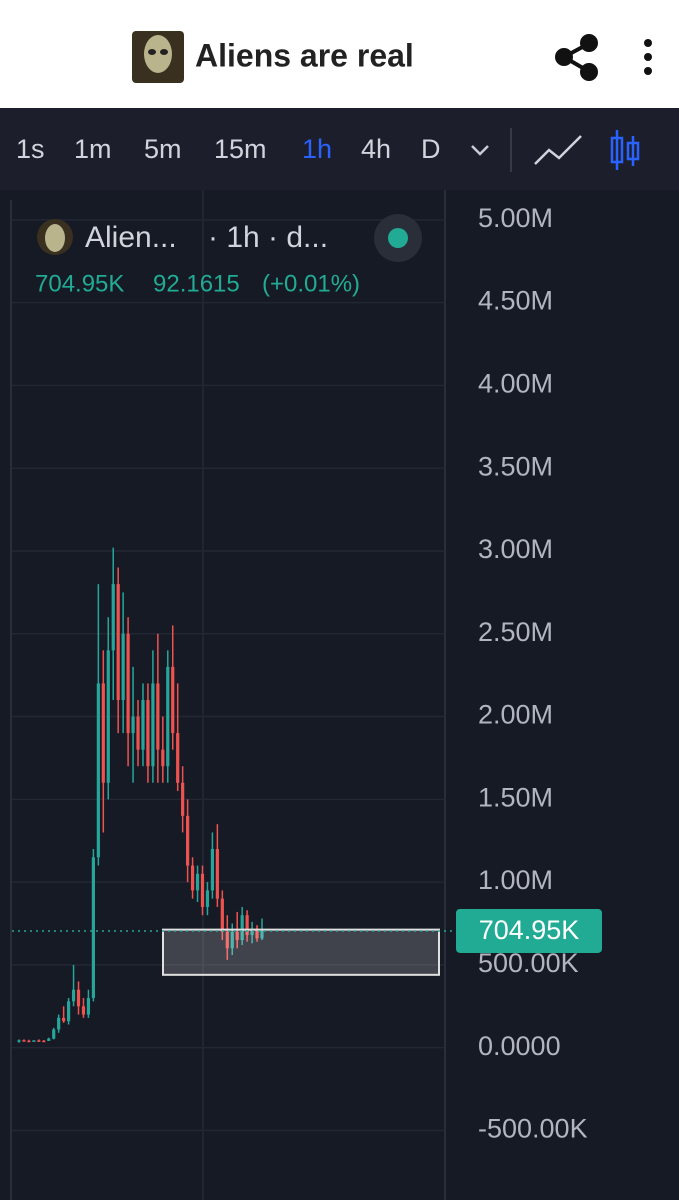 Image resolution: width=679 pixels, height=1200 pixels. I want to click on last-price-label: 704.95K, so click(529, 930).